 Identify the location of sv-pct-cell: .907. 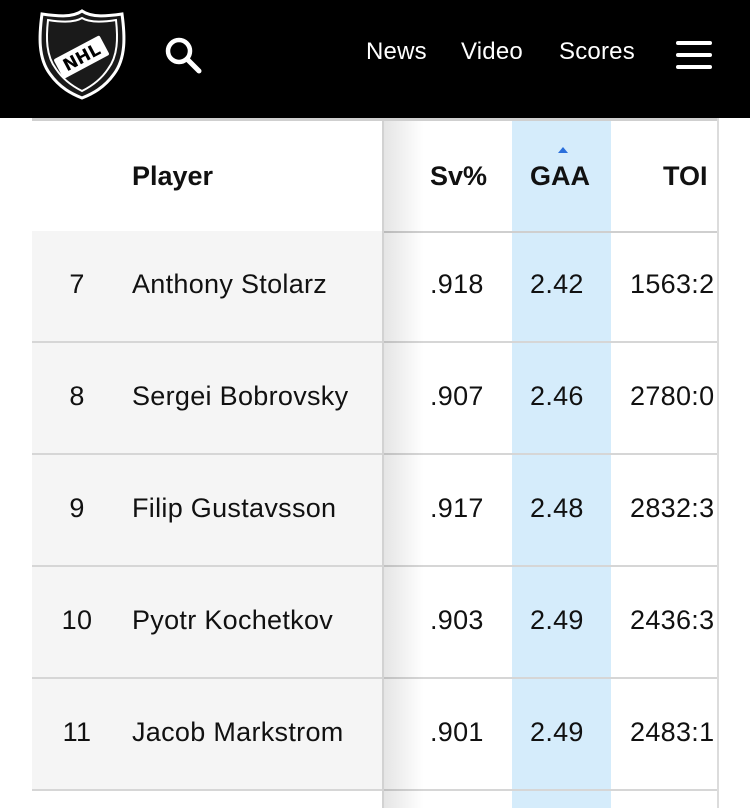
(457, 396).